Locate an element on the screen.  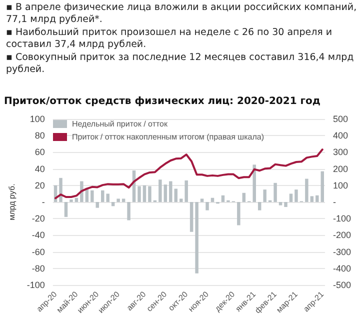
text: ▪ В апреле физические лица вложили в акции российских компаний, 77,1 млрд рублей*. is located at coordinates (181, 14).